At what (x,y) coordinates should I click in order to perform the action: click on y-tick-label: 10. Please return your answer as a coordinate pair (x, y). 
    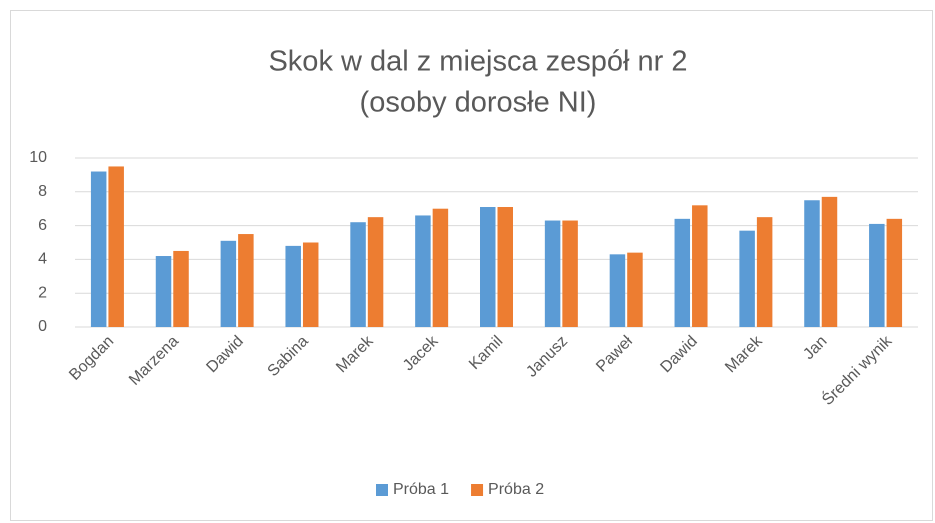
    Looking at the image, I should click on (38, 157).